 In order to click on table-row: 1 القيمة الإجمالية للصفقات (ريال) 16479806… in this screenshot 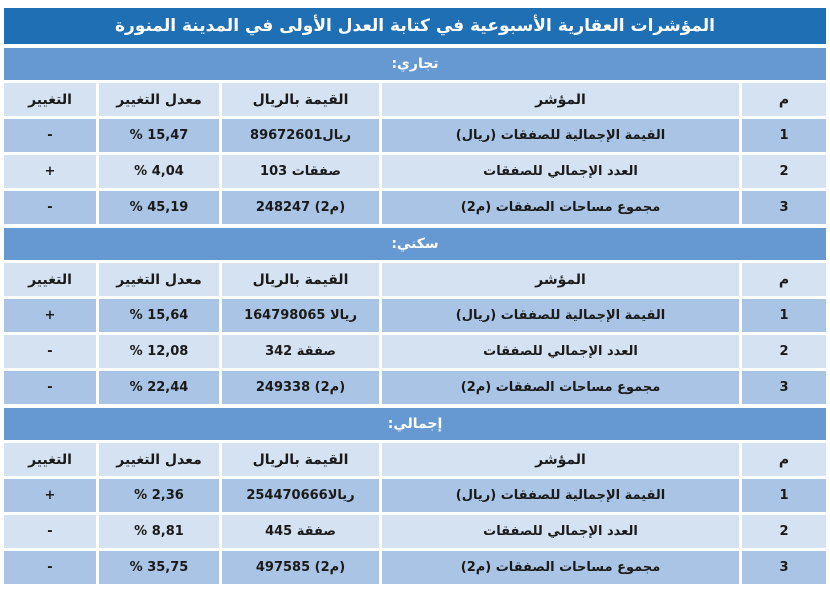, I will do `click(415, 315)`.